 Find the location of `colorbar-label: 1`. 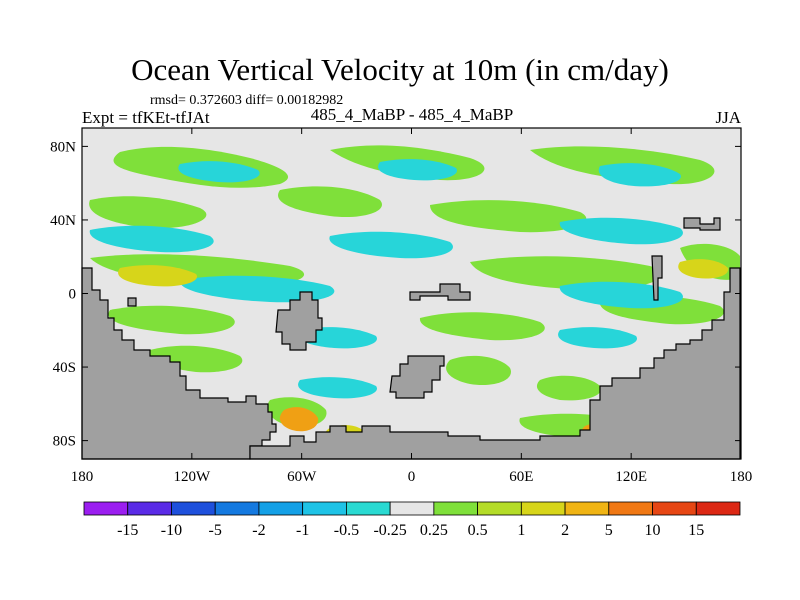

colorbar-label: 1 is located at coordinates (521, 530).